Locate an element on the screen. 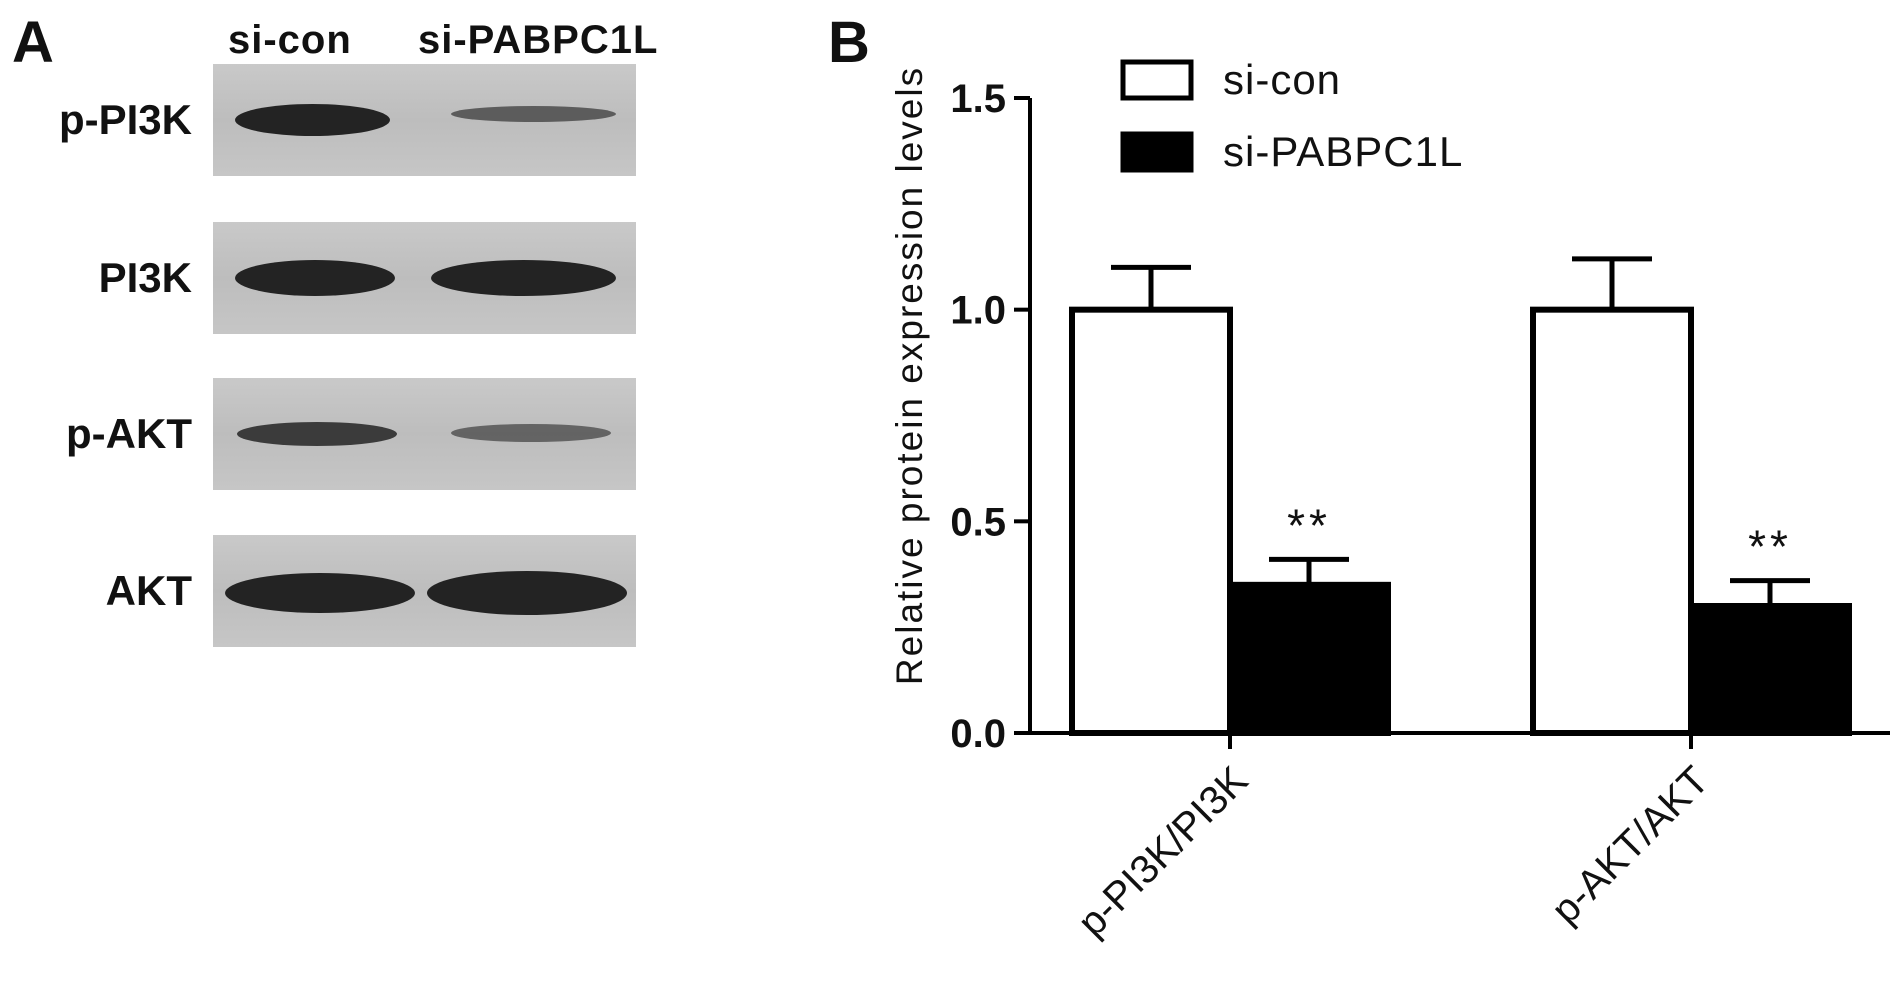  blot-row-akt: AKT is located at coordinates (320, 591).